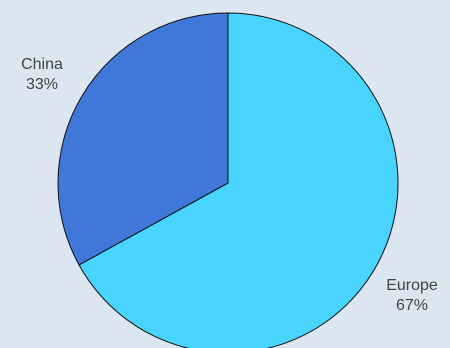 This screenshot has height=348, width=450. I want to click on slice-label-europe: Europe, so click(412, 285).